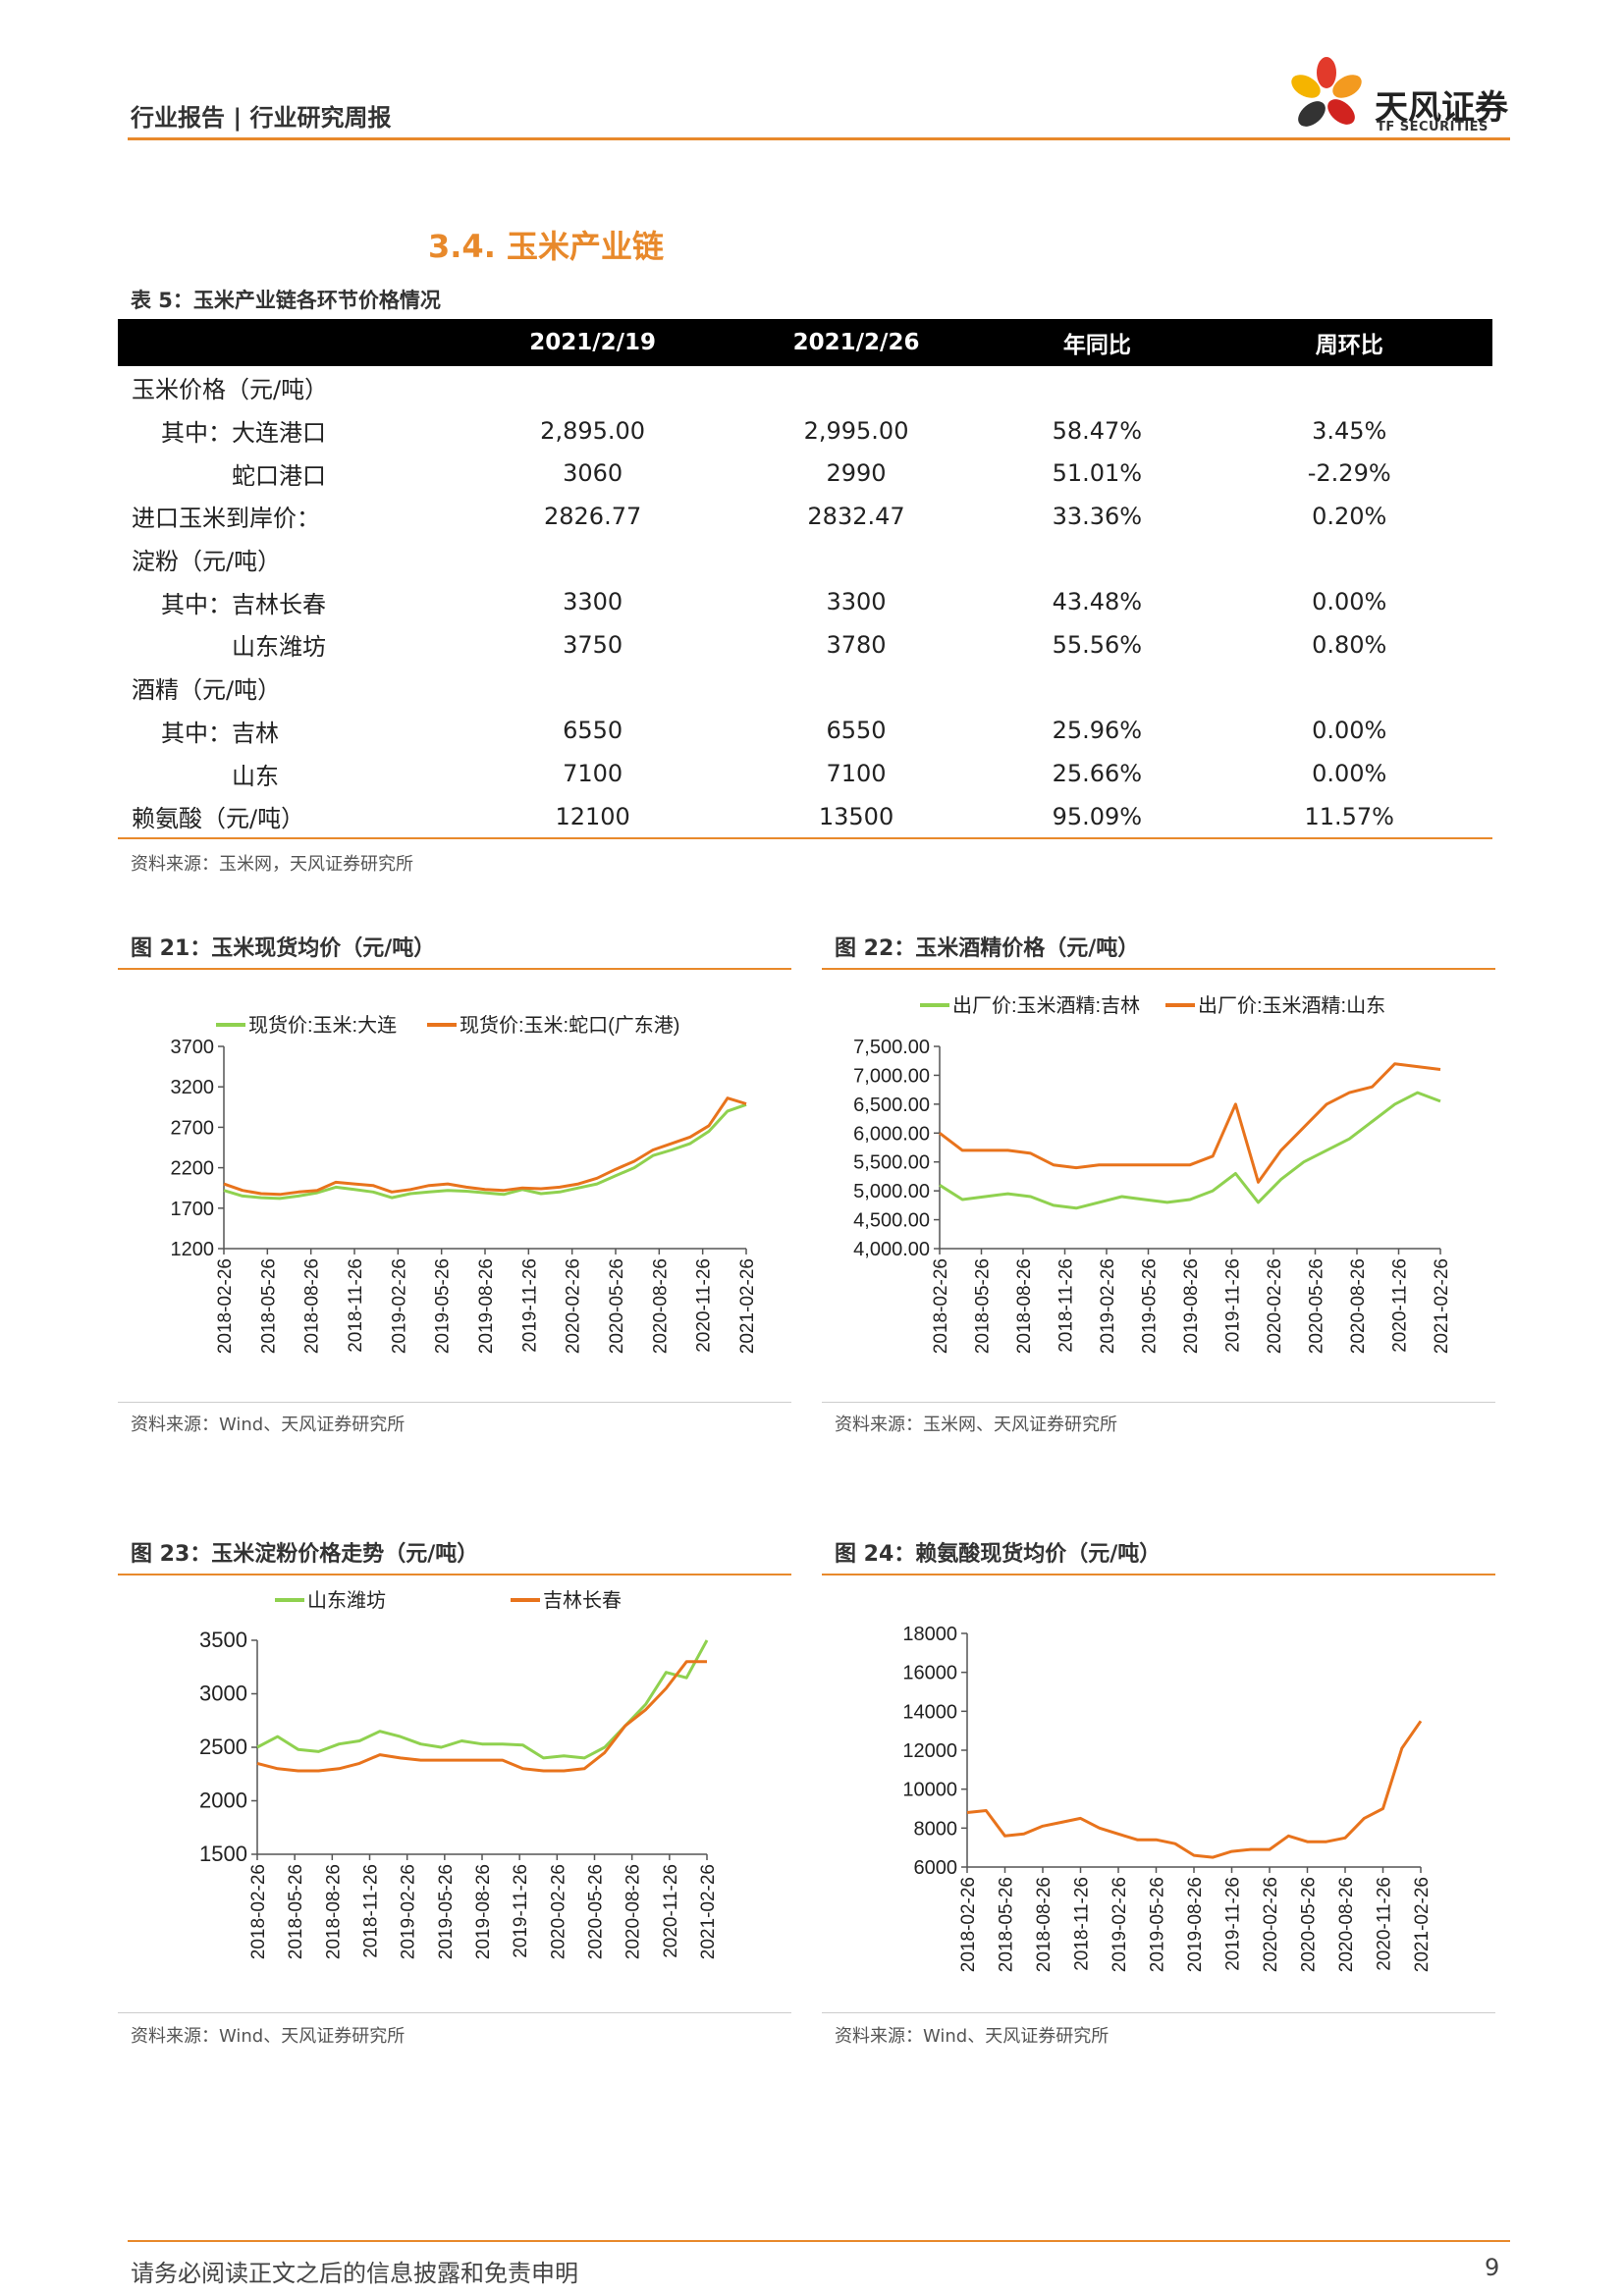 The image size is (1624, 2296). Describe the element at coordinates (454, 2012) in the screenshot. I see `fig23-bottom-rule` at that location.